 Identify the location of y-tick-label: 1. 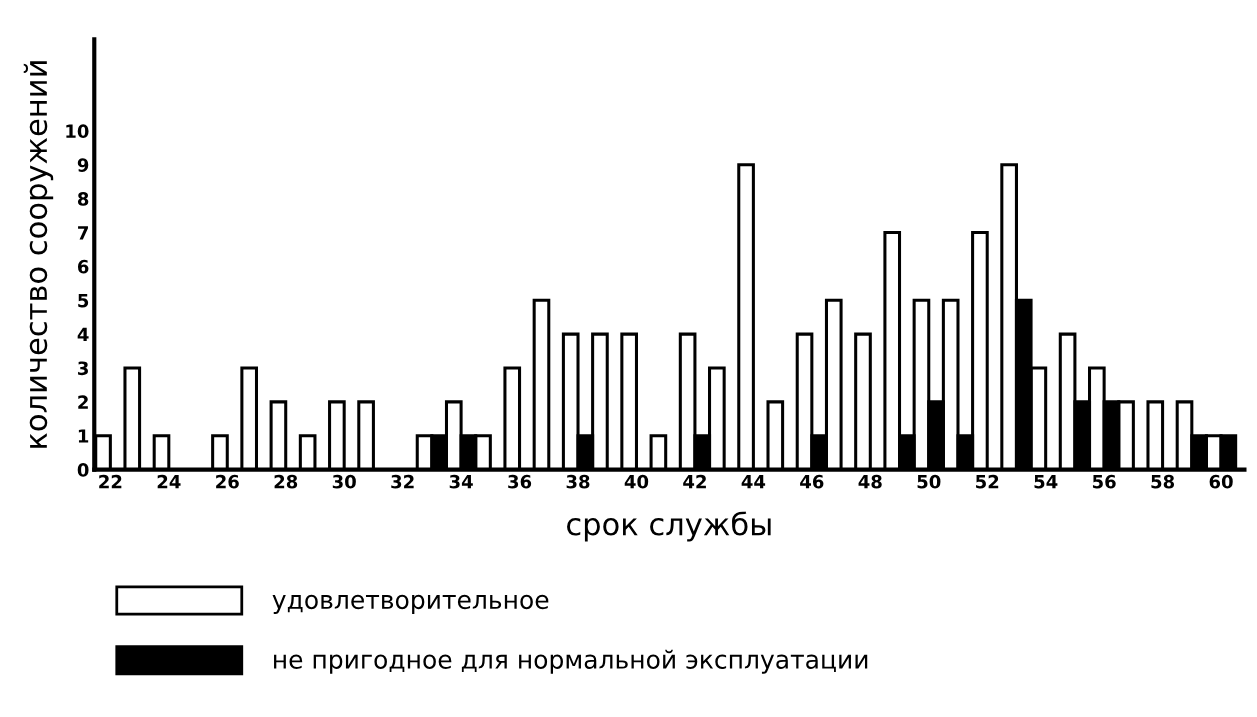
(83, 436).